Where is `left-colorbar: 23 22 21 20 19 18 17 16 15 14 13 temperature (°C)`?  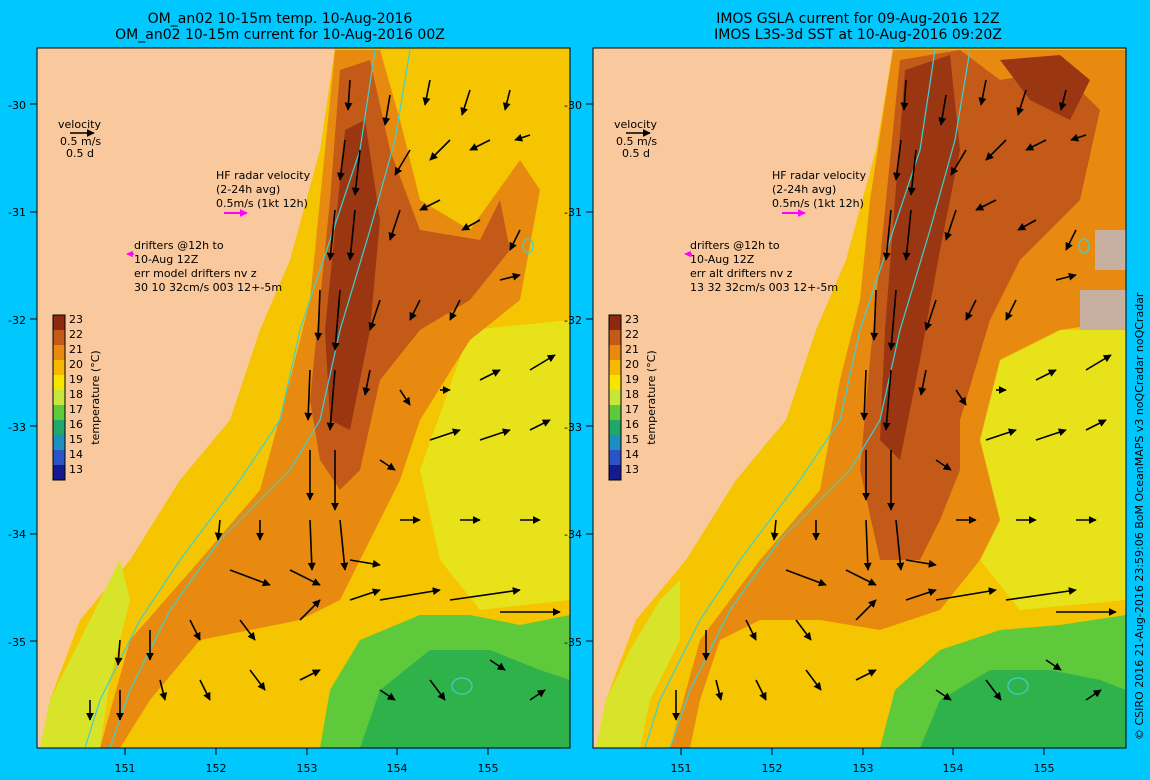 left-colorbar: 23 22 21 20 19 18 17 16 15 14 13 temperature (°C) is located at coordinates (77, 397).